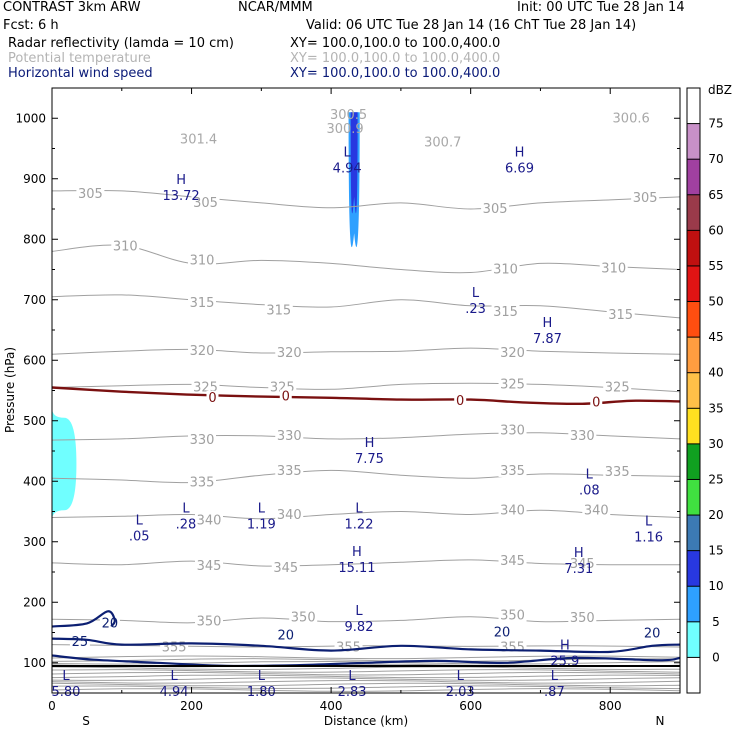 This screenshot has width=740, height=740. Describe the element at coordinates (512, 616) in the screenshot. I see `svg-text: 350` at that location.